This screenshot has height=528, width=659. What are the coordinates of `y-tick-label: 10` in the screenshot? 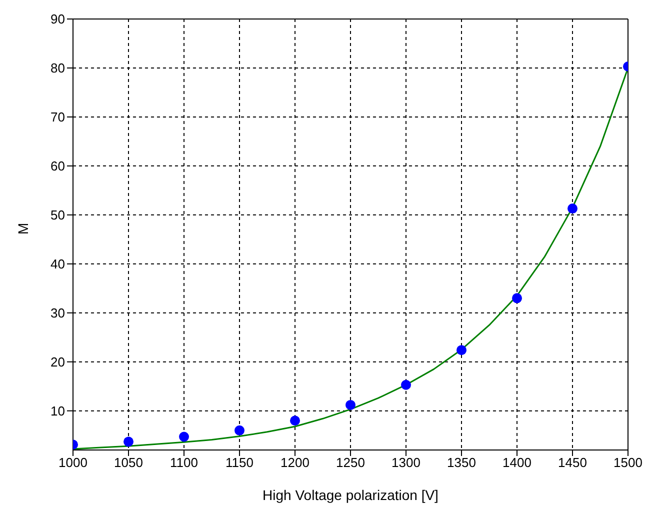 It's located at (57, 410).